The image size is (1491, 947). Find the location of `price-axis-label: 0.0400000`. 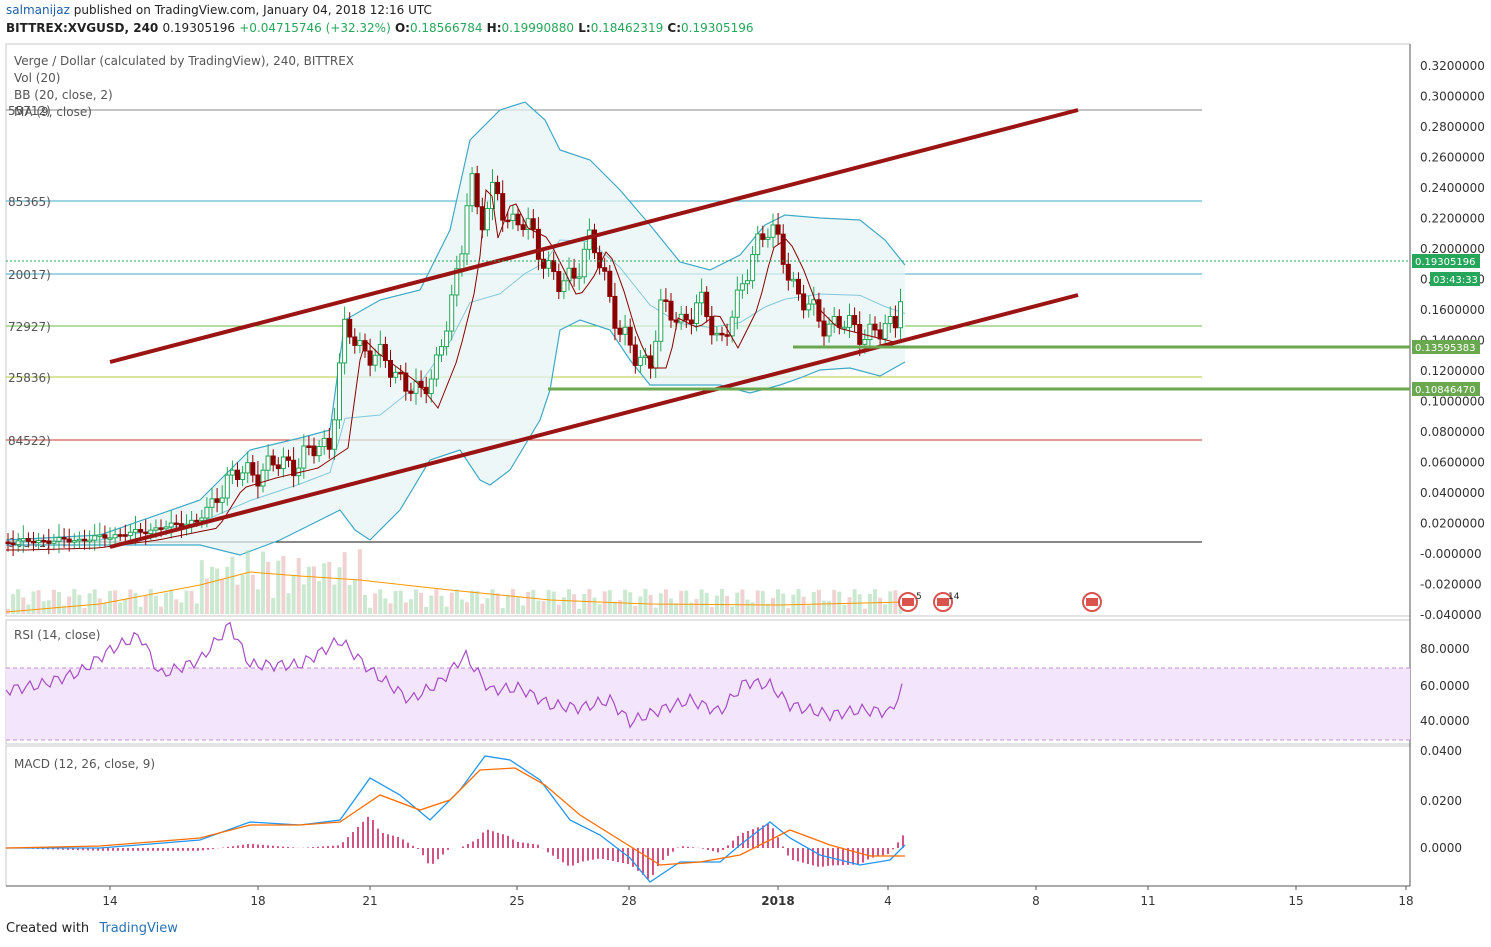

price-axis-label: 0.0400000 is located at coordinates (1452, 493).